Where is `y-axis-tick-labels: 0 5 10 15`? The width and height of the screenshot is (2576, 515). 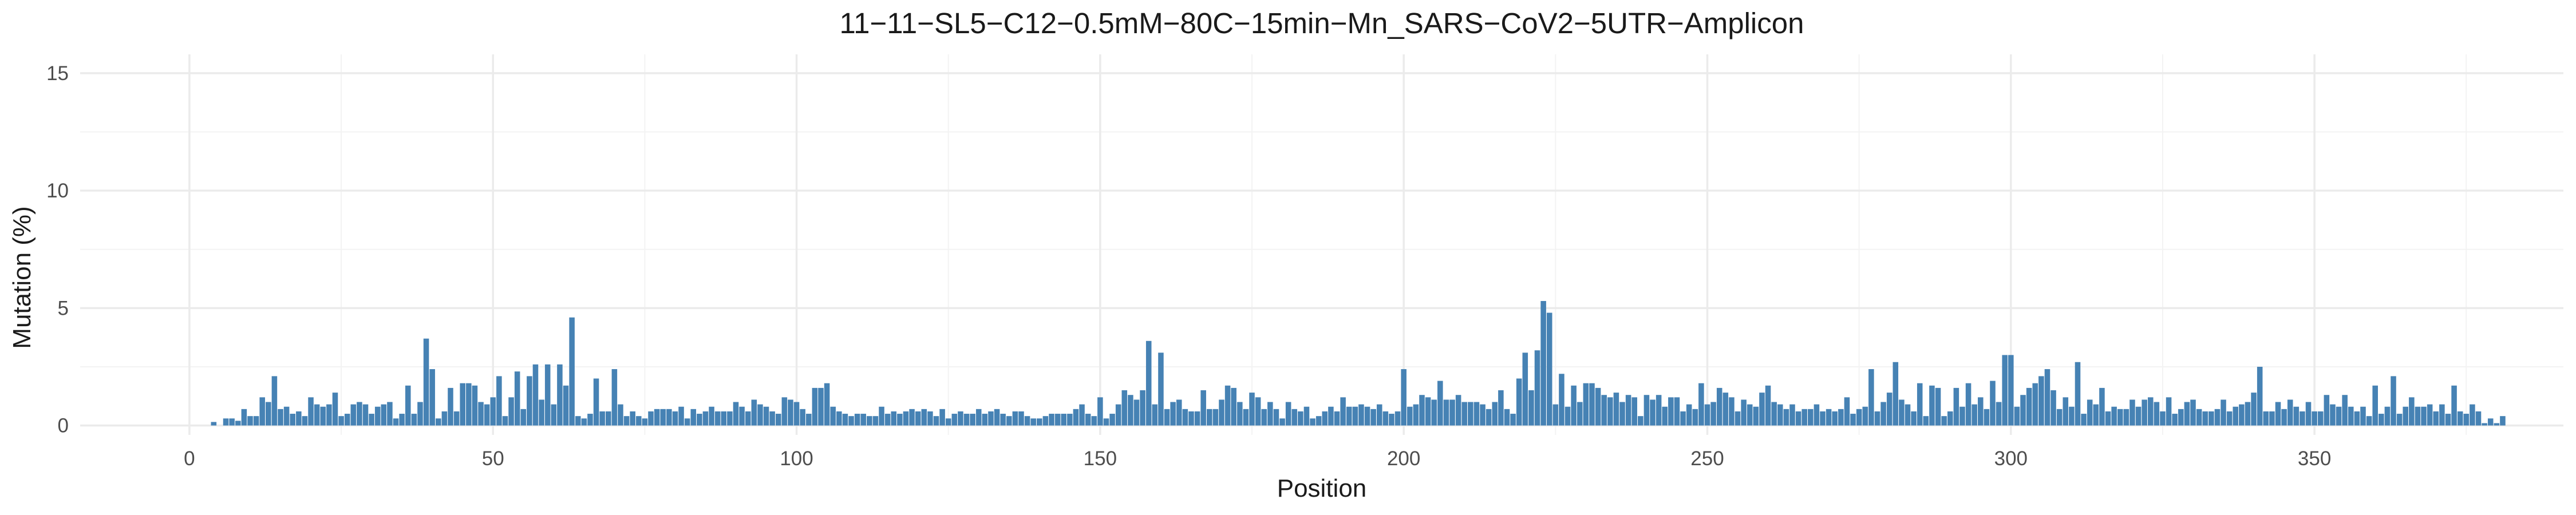 y-axis-tick-labels: 0 5 10 15 is located at coordinates (57, 249).